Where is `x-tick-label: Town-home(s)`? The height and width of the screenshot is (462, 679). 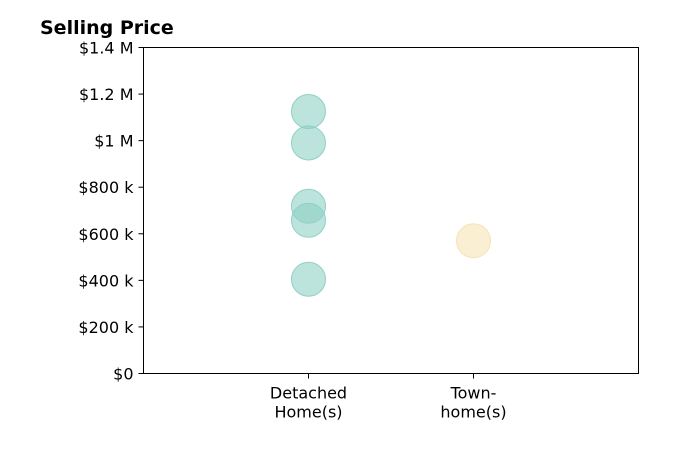
x-tick-label: Town-home(s) is located at coordinates (473, 403).